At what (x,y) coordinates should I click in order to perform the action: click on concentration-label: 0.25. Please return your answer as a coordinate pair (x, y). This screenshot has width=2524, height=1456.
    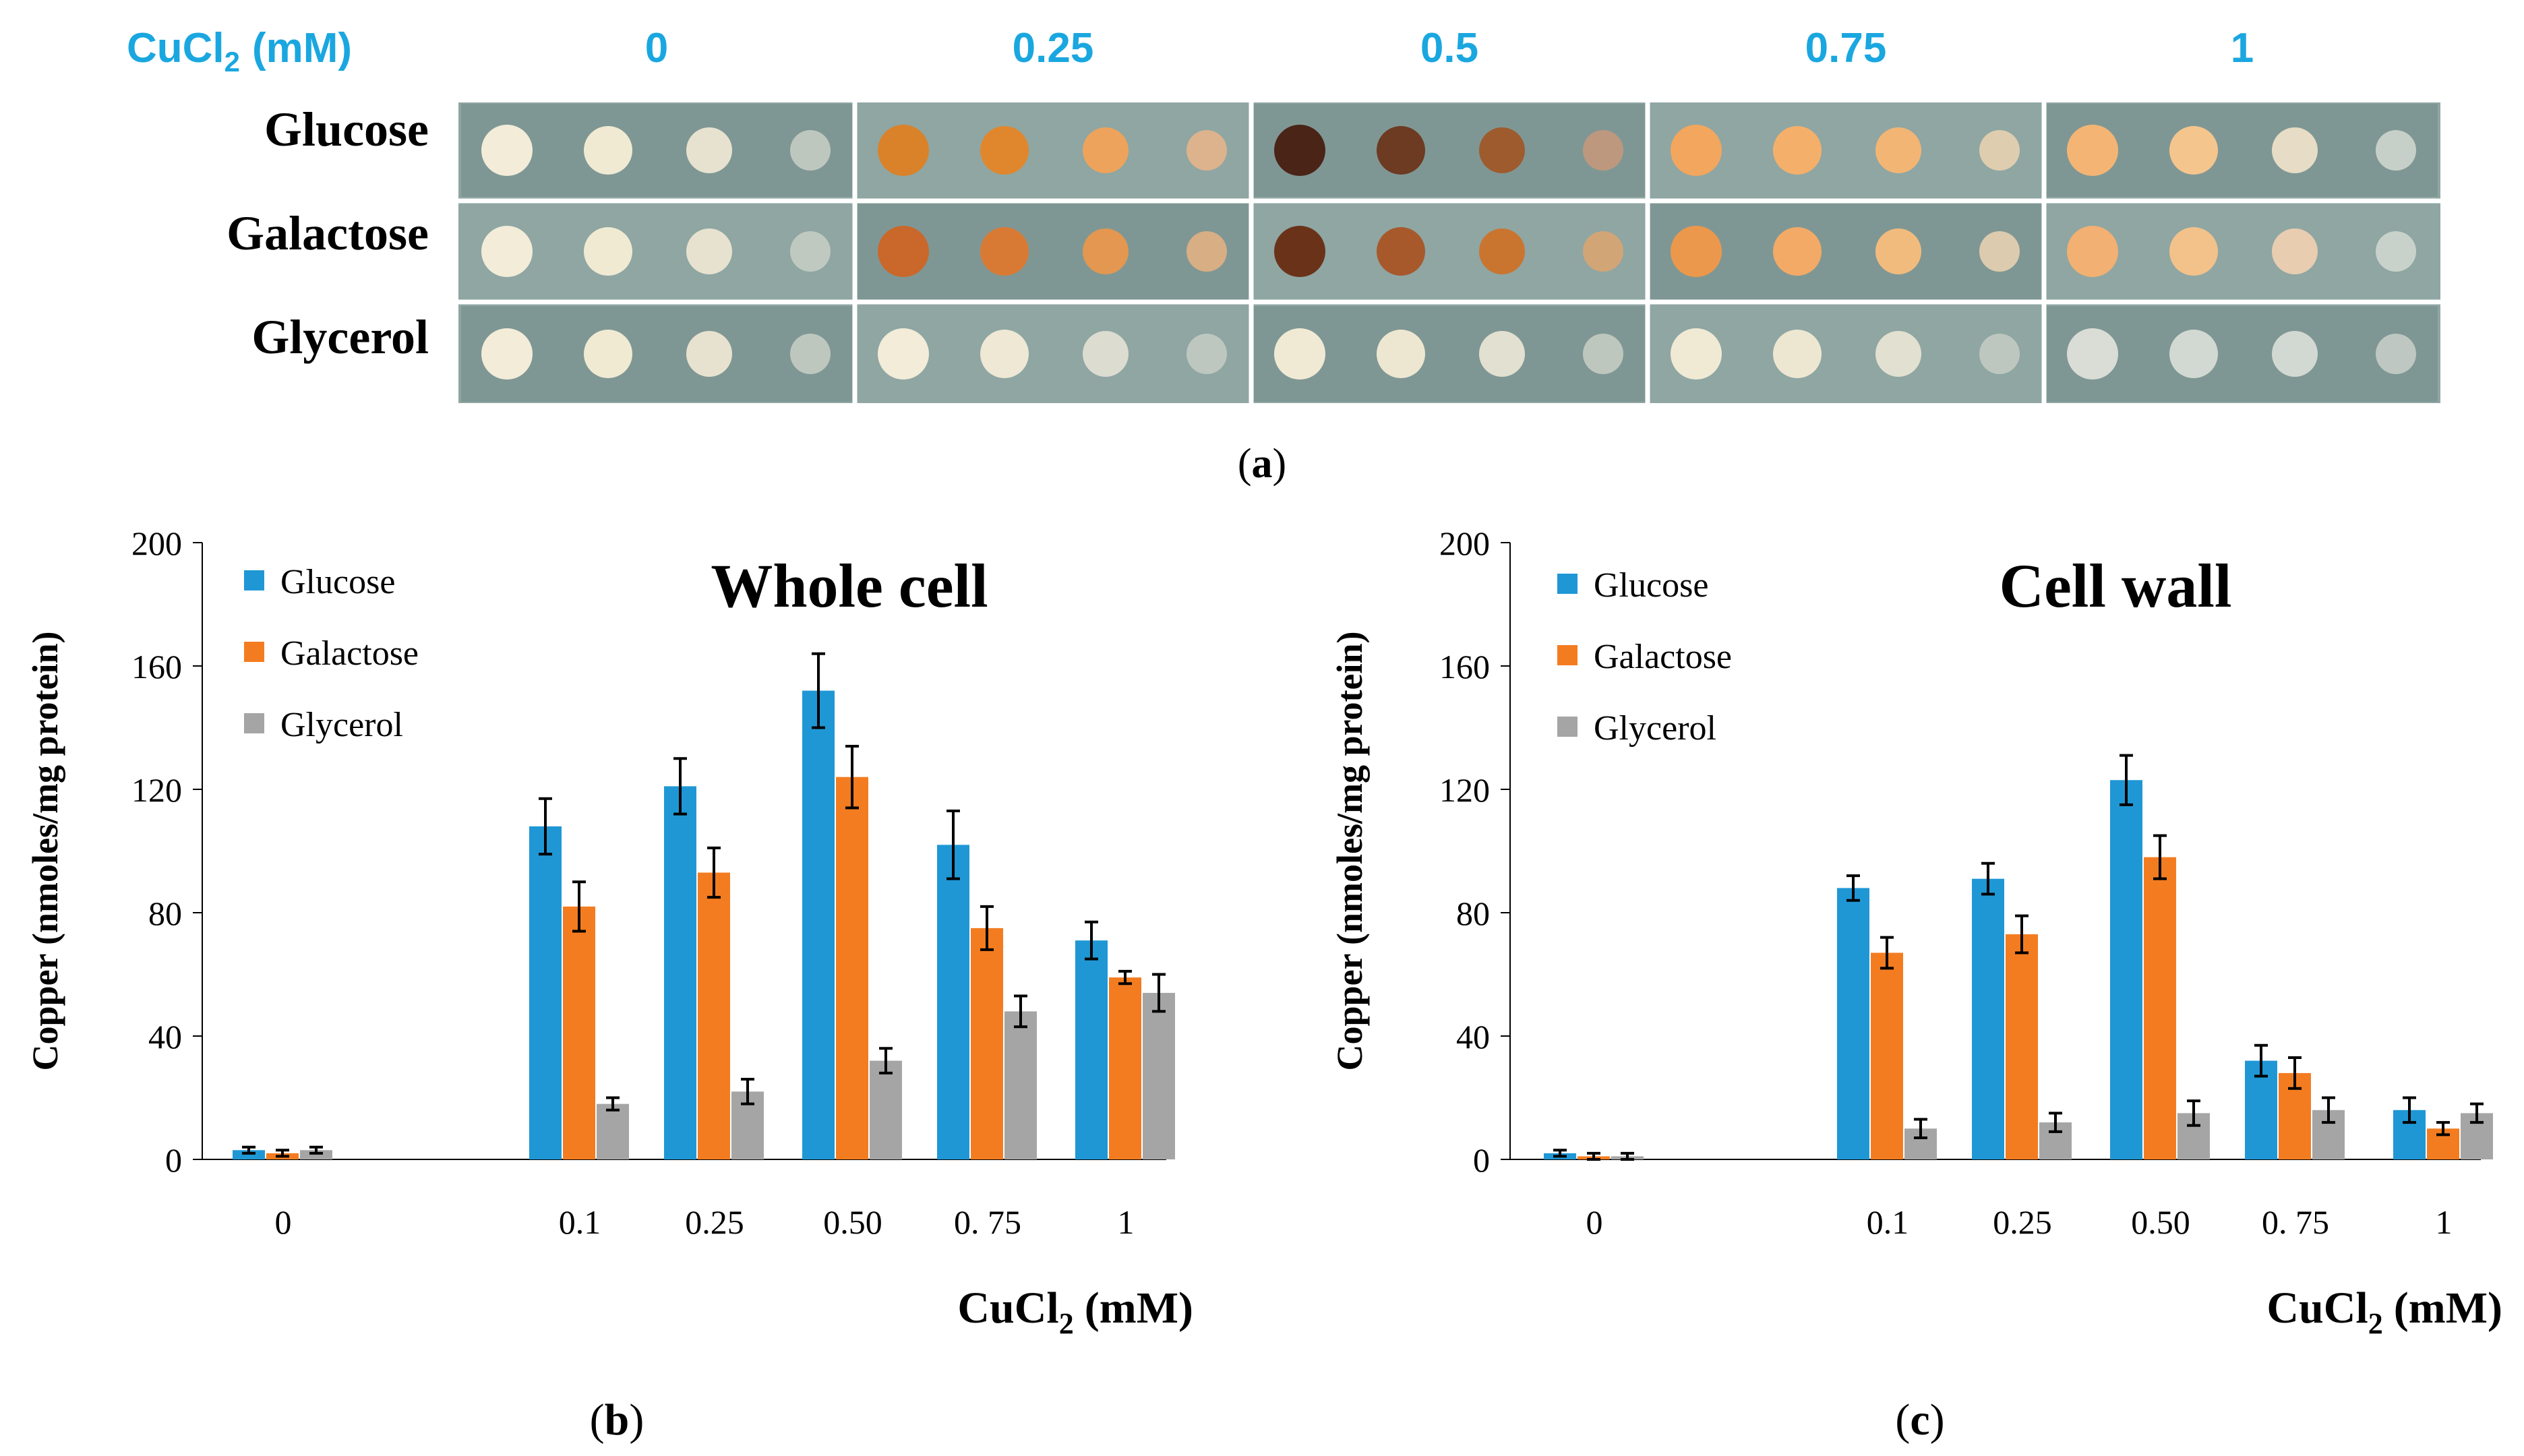
    Looking at the image, I should click on (1053, 48).